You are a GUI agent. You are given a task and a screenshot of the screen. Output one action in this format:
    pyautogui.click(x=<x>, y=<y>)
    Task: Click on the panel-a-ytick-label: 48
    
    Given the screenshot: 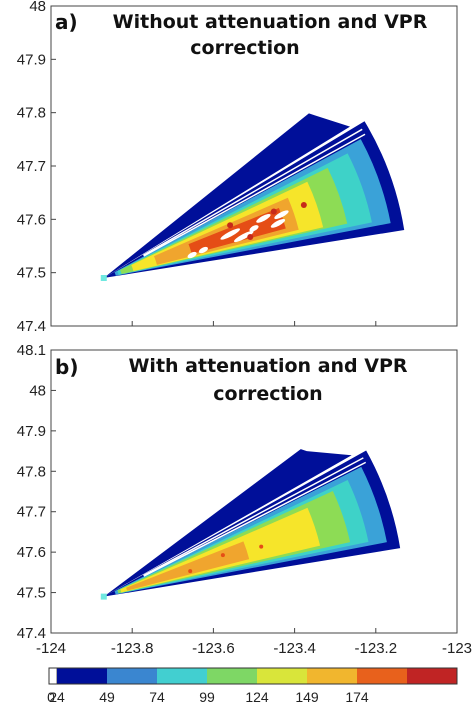 What is the action you would take?
    pyautogui.click(x=37, y=7)
    